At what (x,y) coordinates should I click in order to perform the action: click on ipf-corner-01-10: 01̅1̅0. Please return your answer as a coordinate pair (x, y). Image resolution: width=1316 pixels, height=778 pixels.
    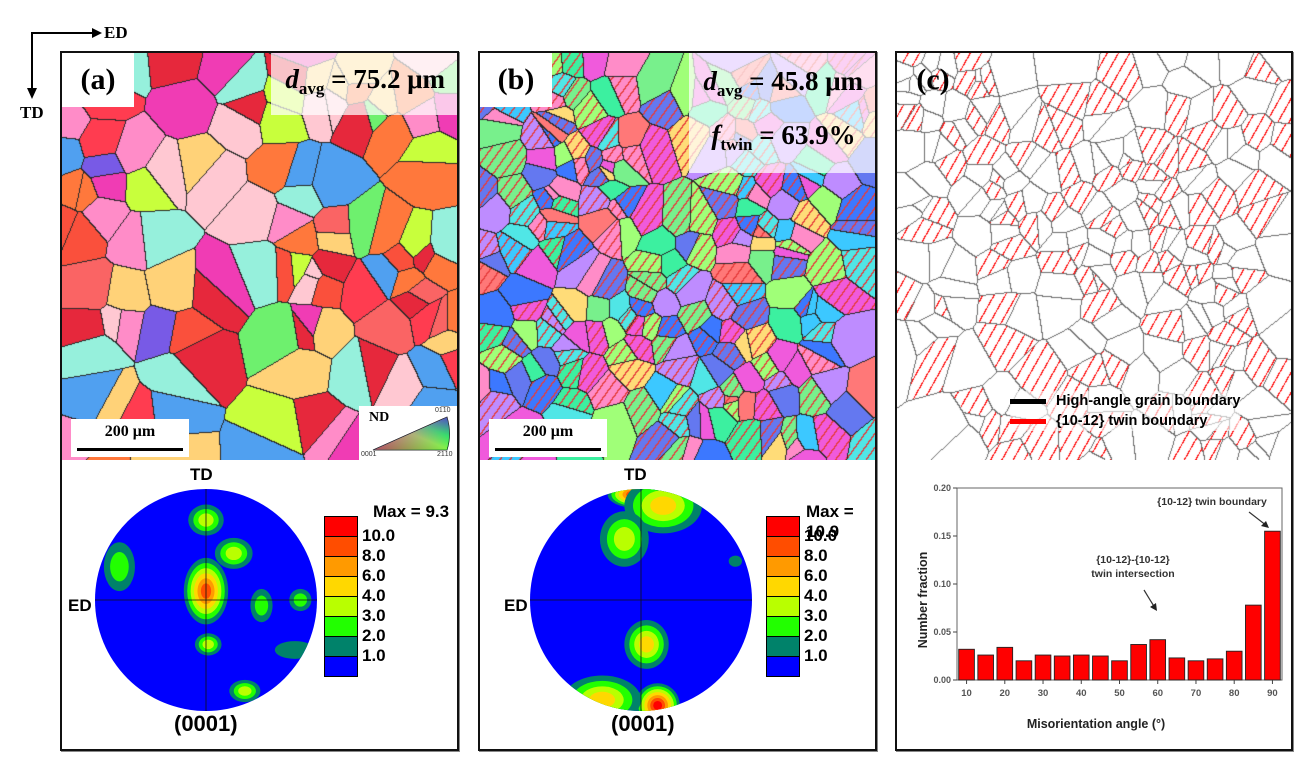
    Looking at the image, I should click on (443, 410).